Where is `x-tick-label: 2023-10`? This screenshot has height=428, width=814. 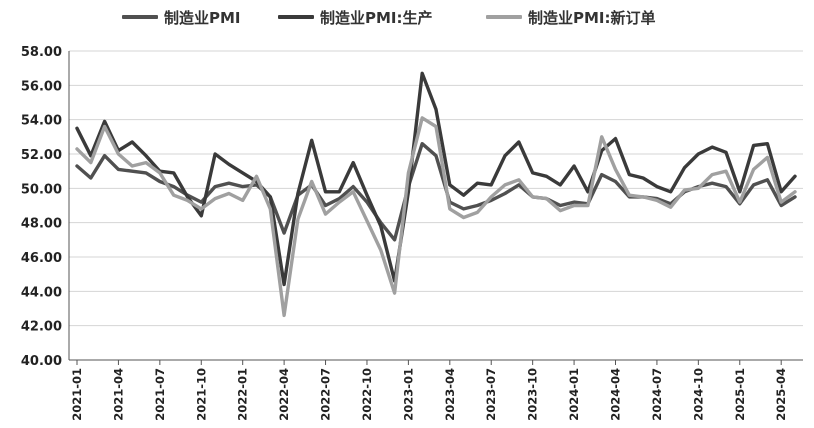
x-tick-label: 2023-10 is located at coordinates (533, 394).